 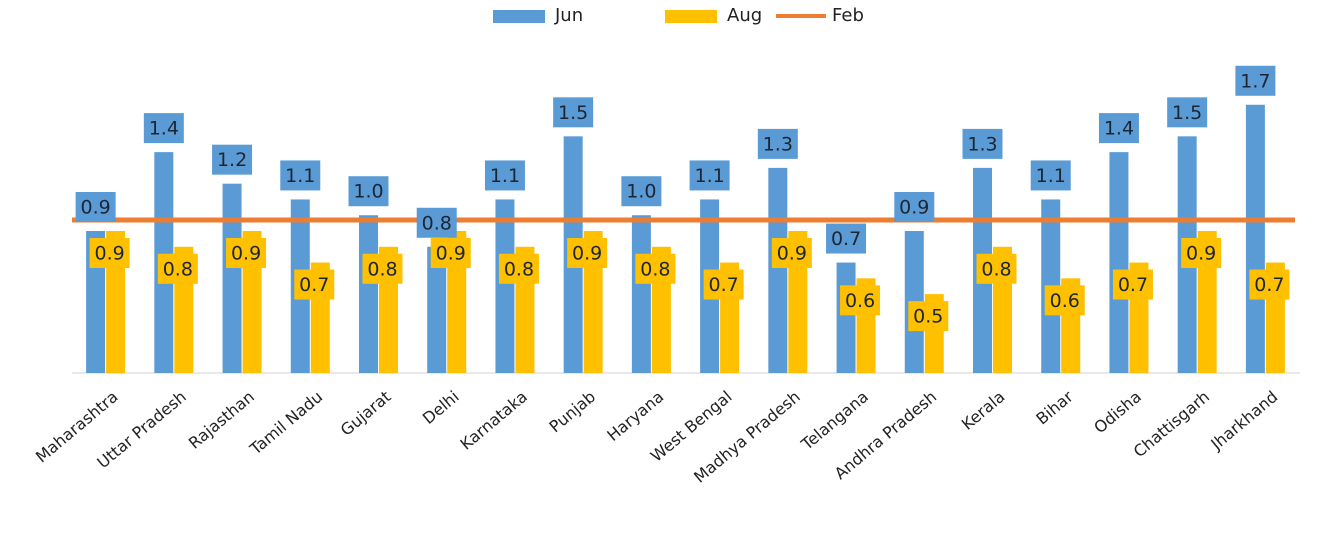 What do you see at coordinates (744, 15) in the screenshot?
I see `legend-label: Aug` at bounding box center [744, 15].